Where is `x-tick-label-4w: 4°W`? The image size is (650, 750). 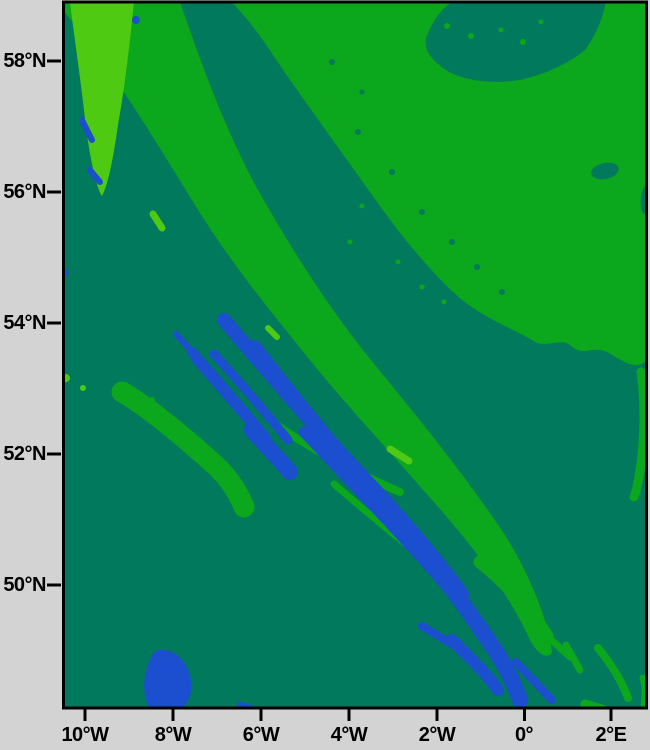 x-tick-label-4w: 4°W is located at coordinates (349, 735).